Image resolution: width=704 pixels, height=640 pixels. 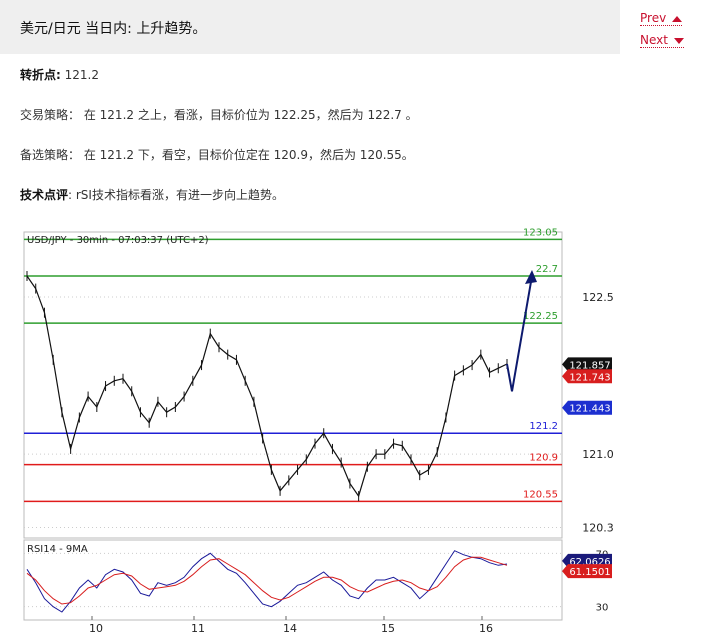 I want to click on rsi-ma-line, so click(x=267, y=580).